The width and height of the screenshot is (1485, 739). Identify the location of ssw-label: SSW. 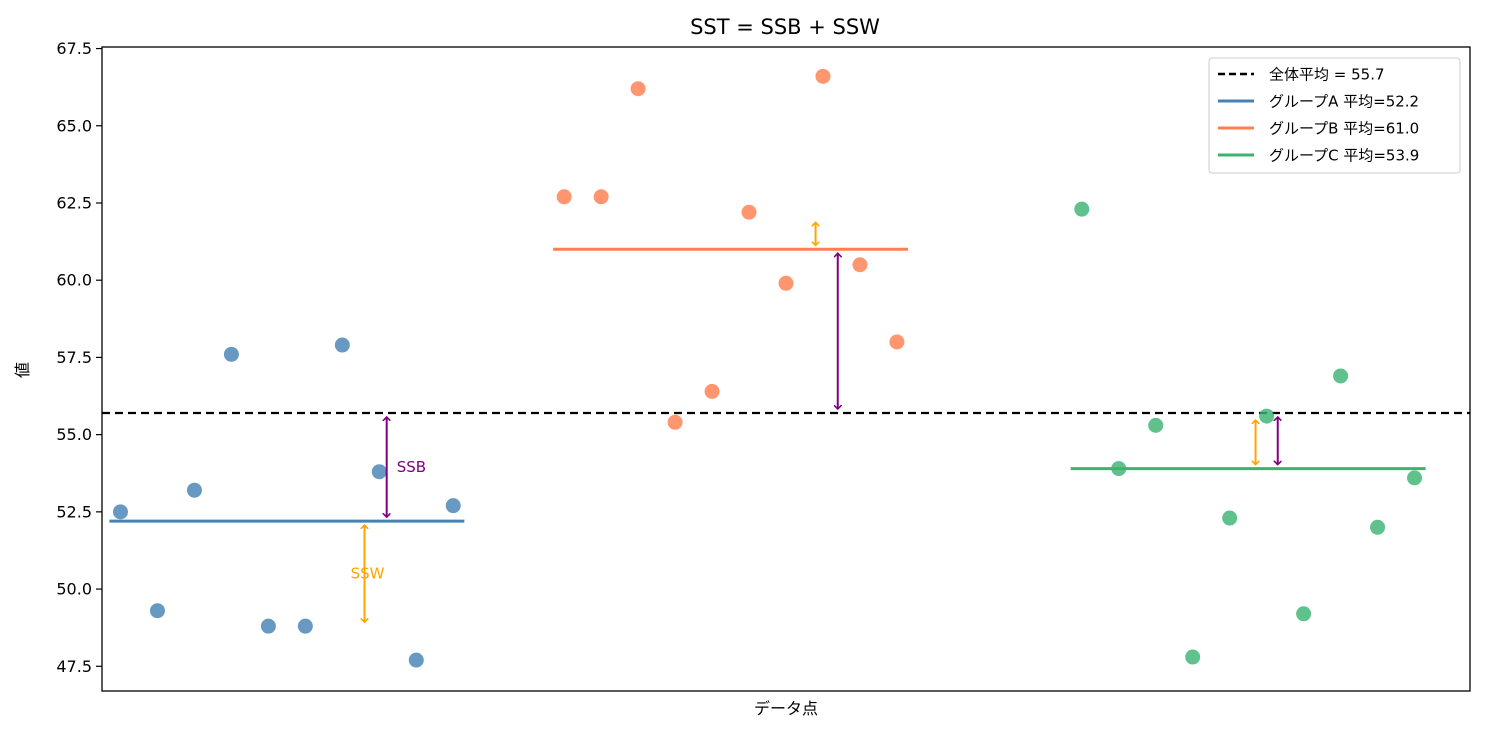
(368, 574).